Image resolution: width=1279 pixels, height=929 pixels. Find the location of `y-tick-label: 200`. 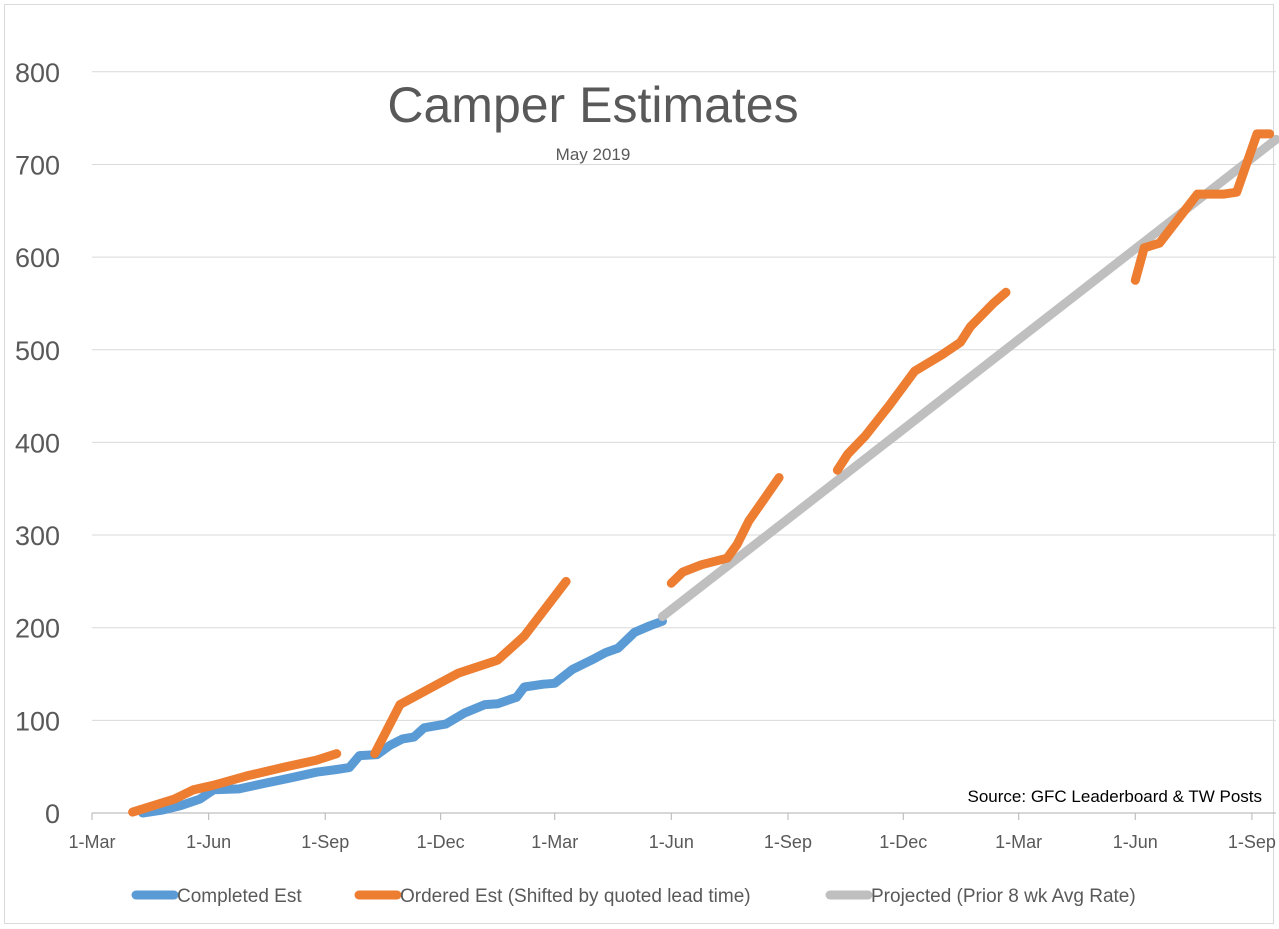

y-tick-label: 200 is located at coordinates (37, 629).